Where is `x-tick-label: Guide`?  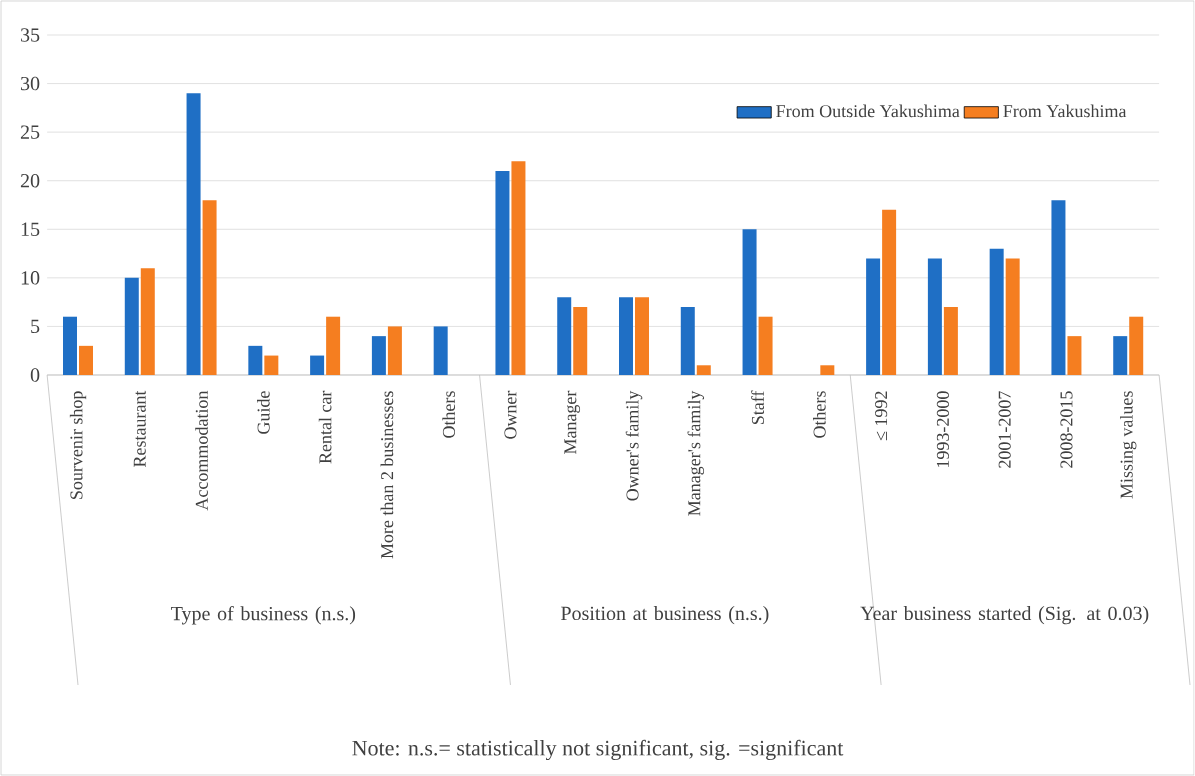 x-tick-label: Guide is located at coordinates (263, 412).